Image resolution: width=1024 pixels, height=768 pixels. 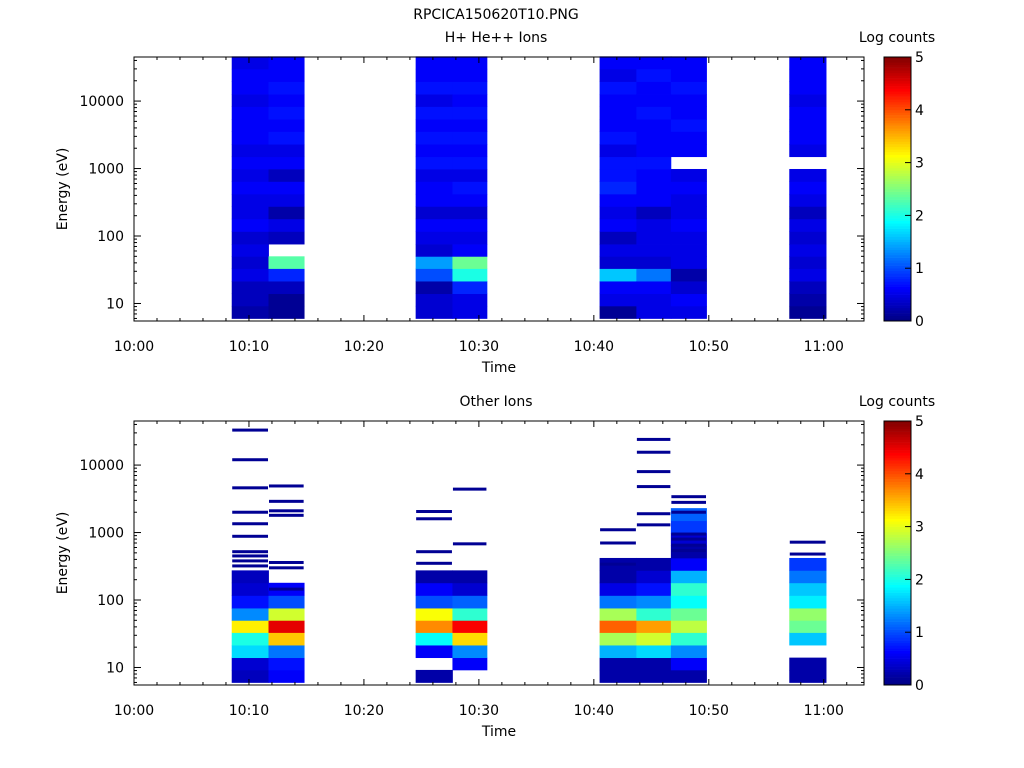 I want to click on y-tick-label: 1000, so click(x=106, y=170).